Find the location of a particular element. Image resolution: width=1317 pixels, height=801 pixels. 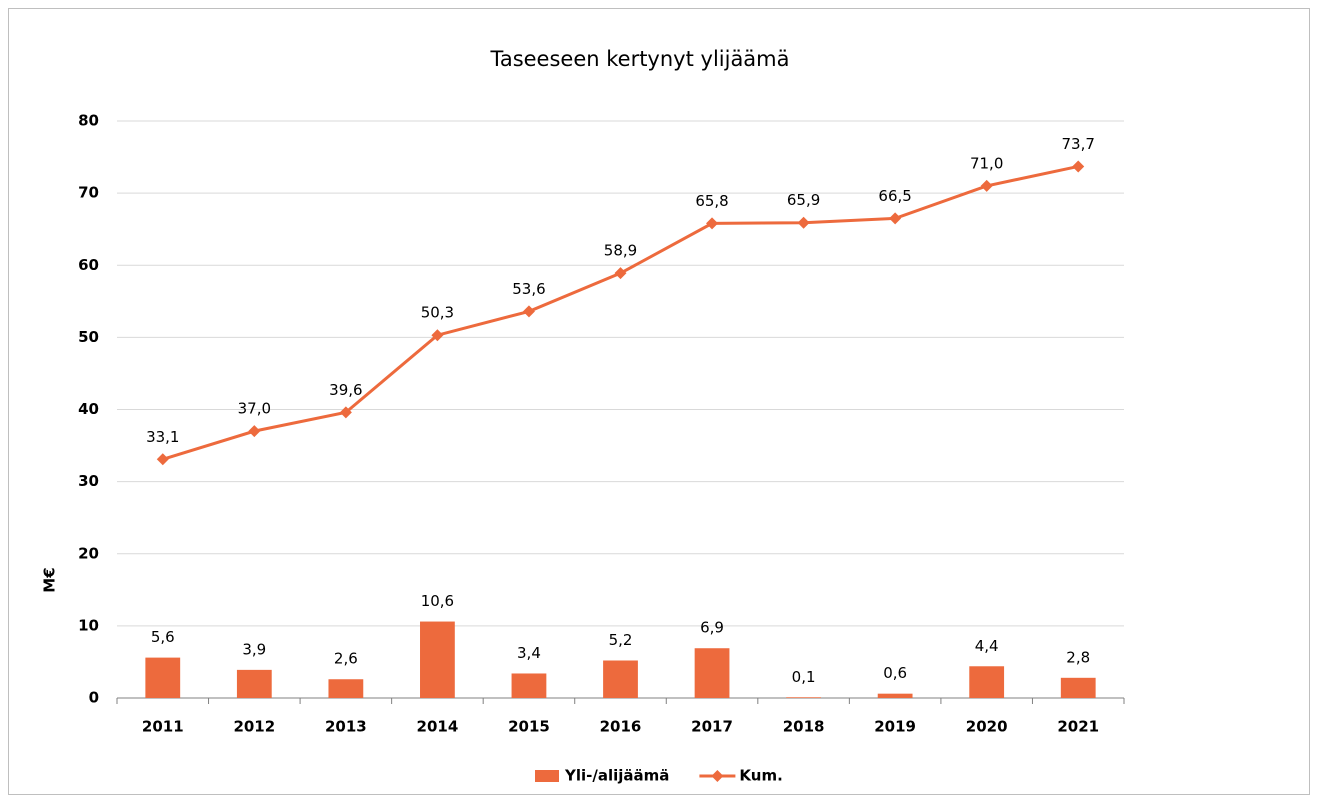

data-label: 3,4 is located at coordinates (529, 653).